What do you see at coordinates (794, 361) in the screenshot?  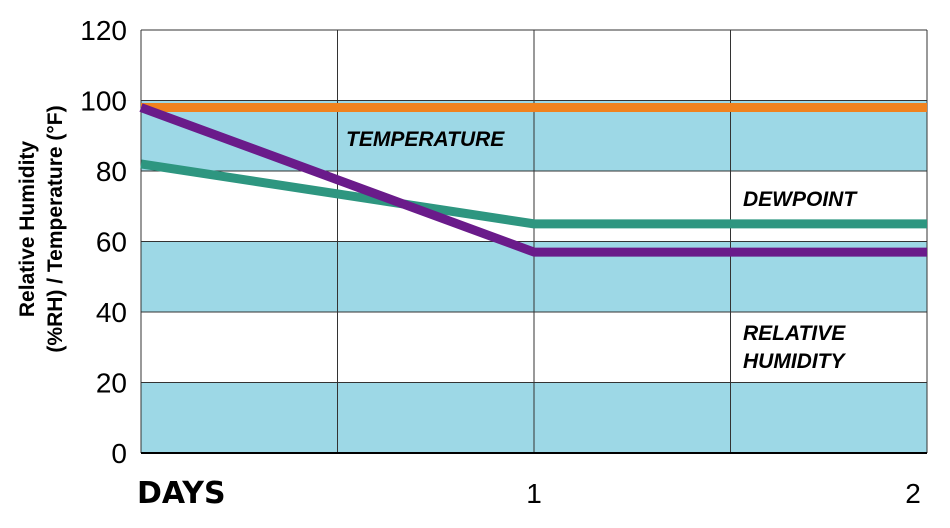 I see `annotation-relative-humidity-line2: HUMIDITY` at bounding box center [794, 361].